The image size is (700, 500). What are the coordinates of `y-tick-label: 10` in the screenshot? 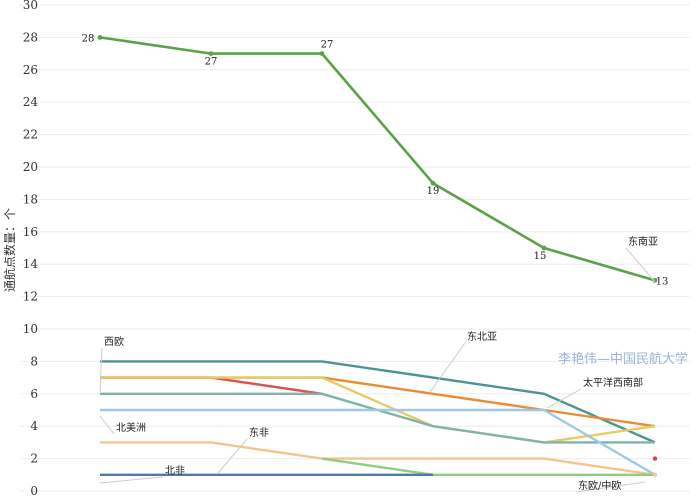 It's located at (30, 329).